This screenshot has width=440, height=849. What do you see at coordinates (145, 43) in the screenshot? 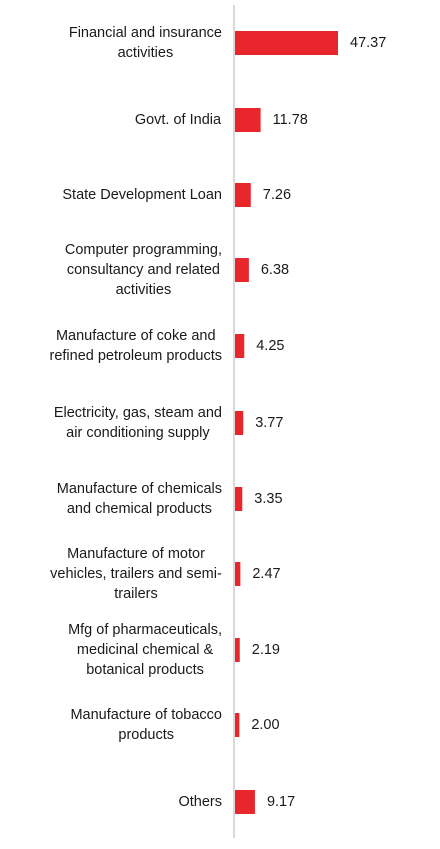
I see `category-label: Financial and insurance activities` at bounding box center [145, 43].